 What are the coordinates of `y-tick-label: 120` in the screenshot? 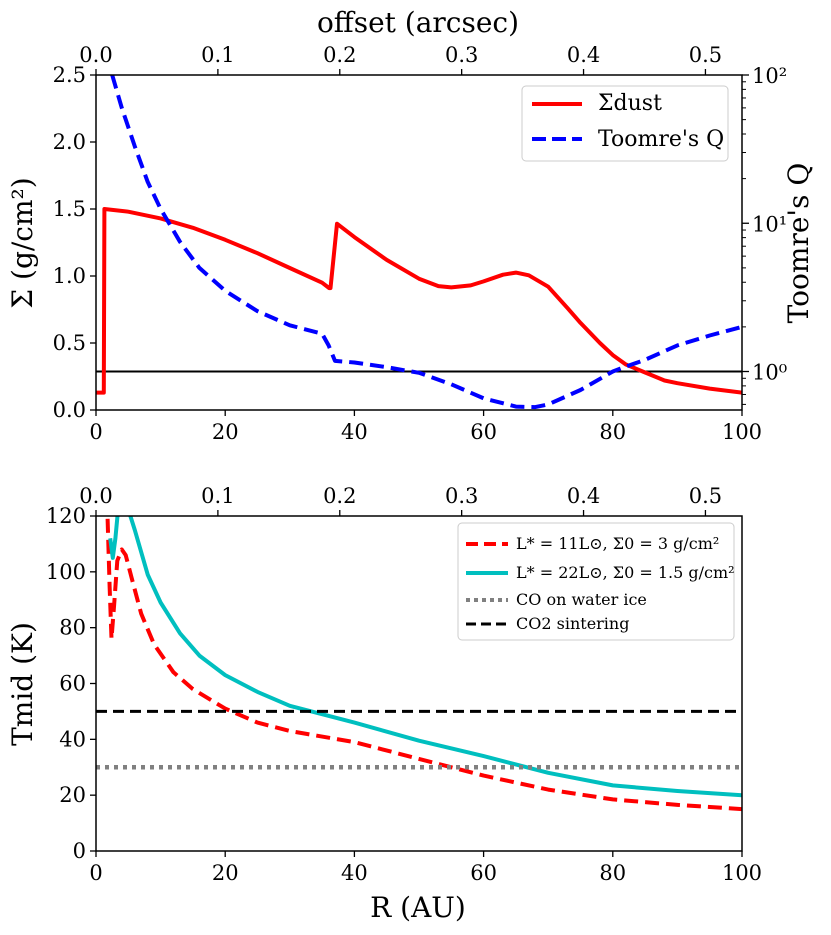 It's located at (66, 516).